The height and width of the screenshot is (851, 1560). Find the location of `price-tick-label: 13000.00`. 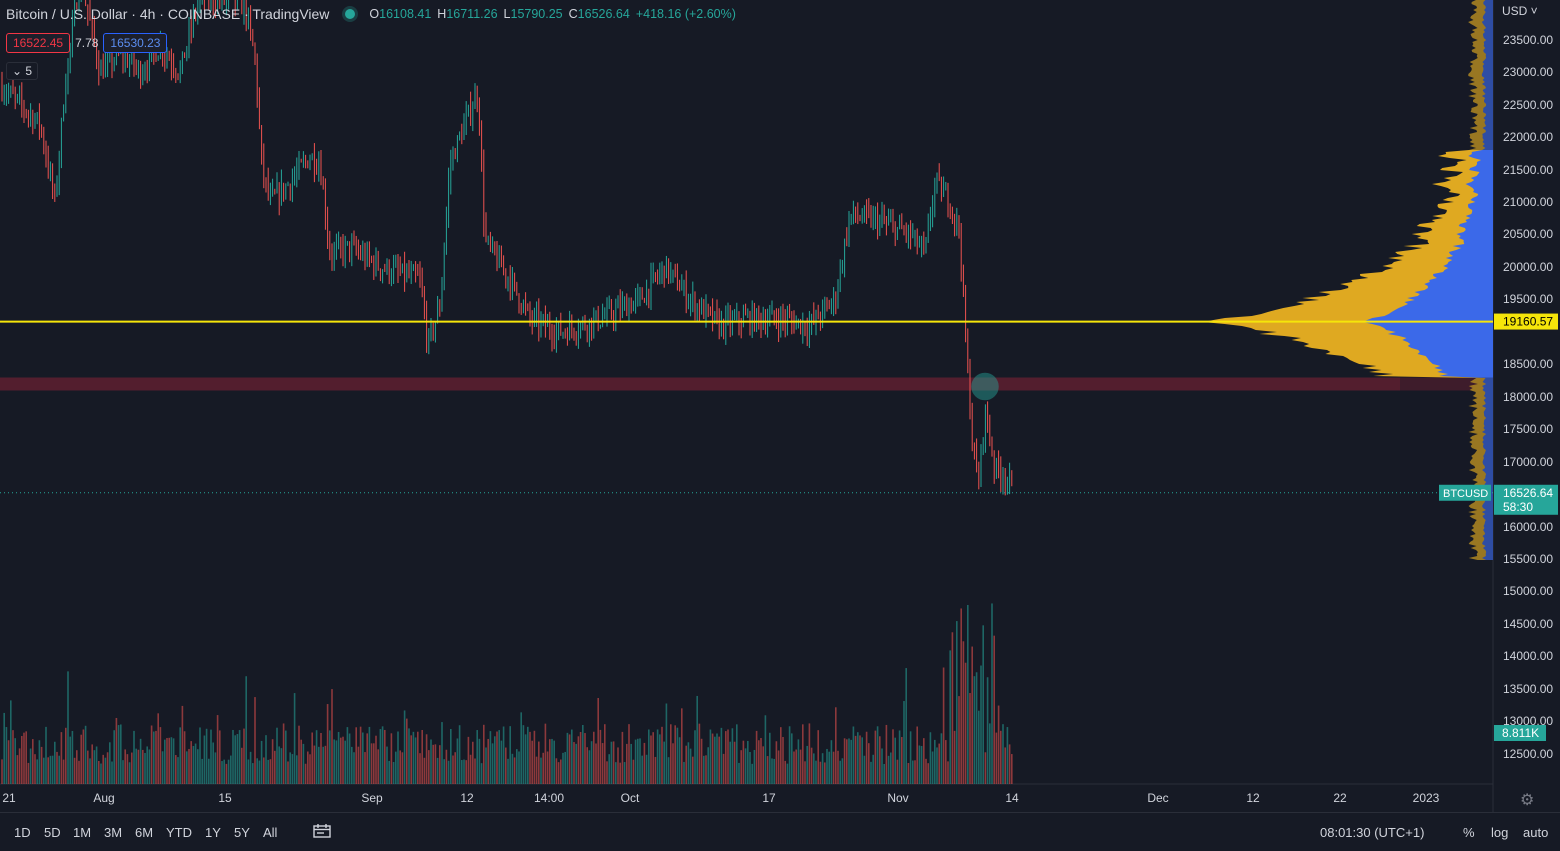

price-tick-label: 13000.00 is located at coordinates (1528, 721).